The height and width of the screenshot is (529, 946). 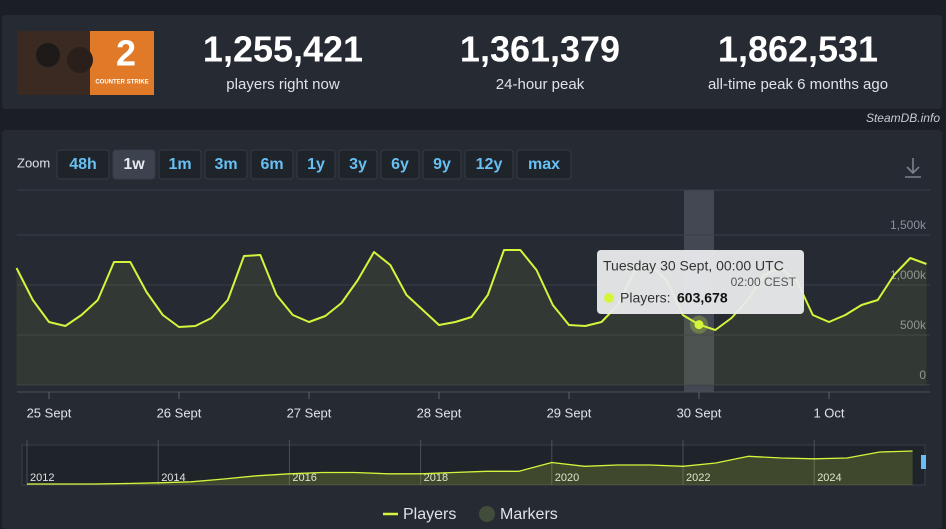 What do you see at coordinates (699, 412) in the screenshot?
I see `x-tick-label: 30 Sept` at bounding box center [699, 412].